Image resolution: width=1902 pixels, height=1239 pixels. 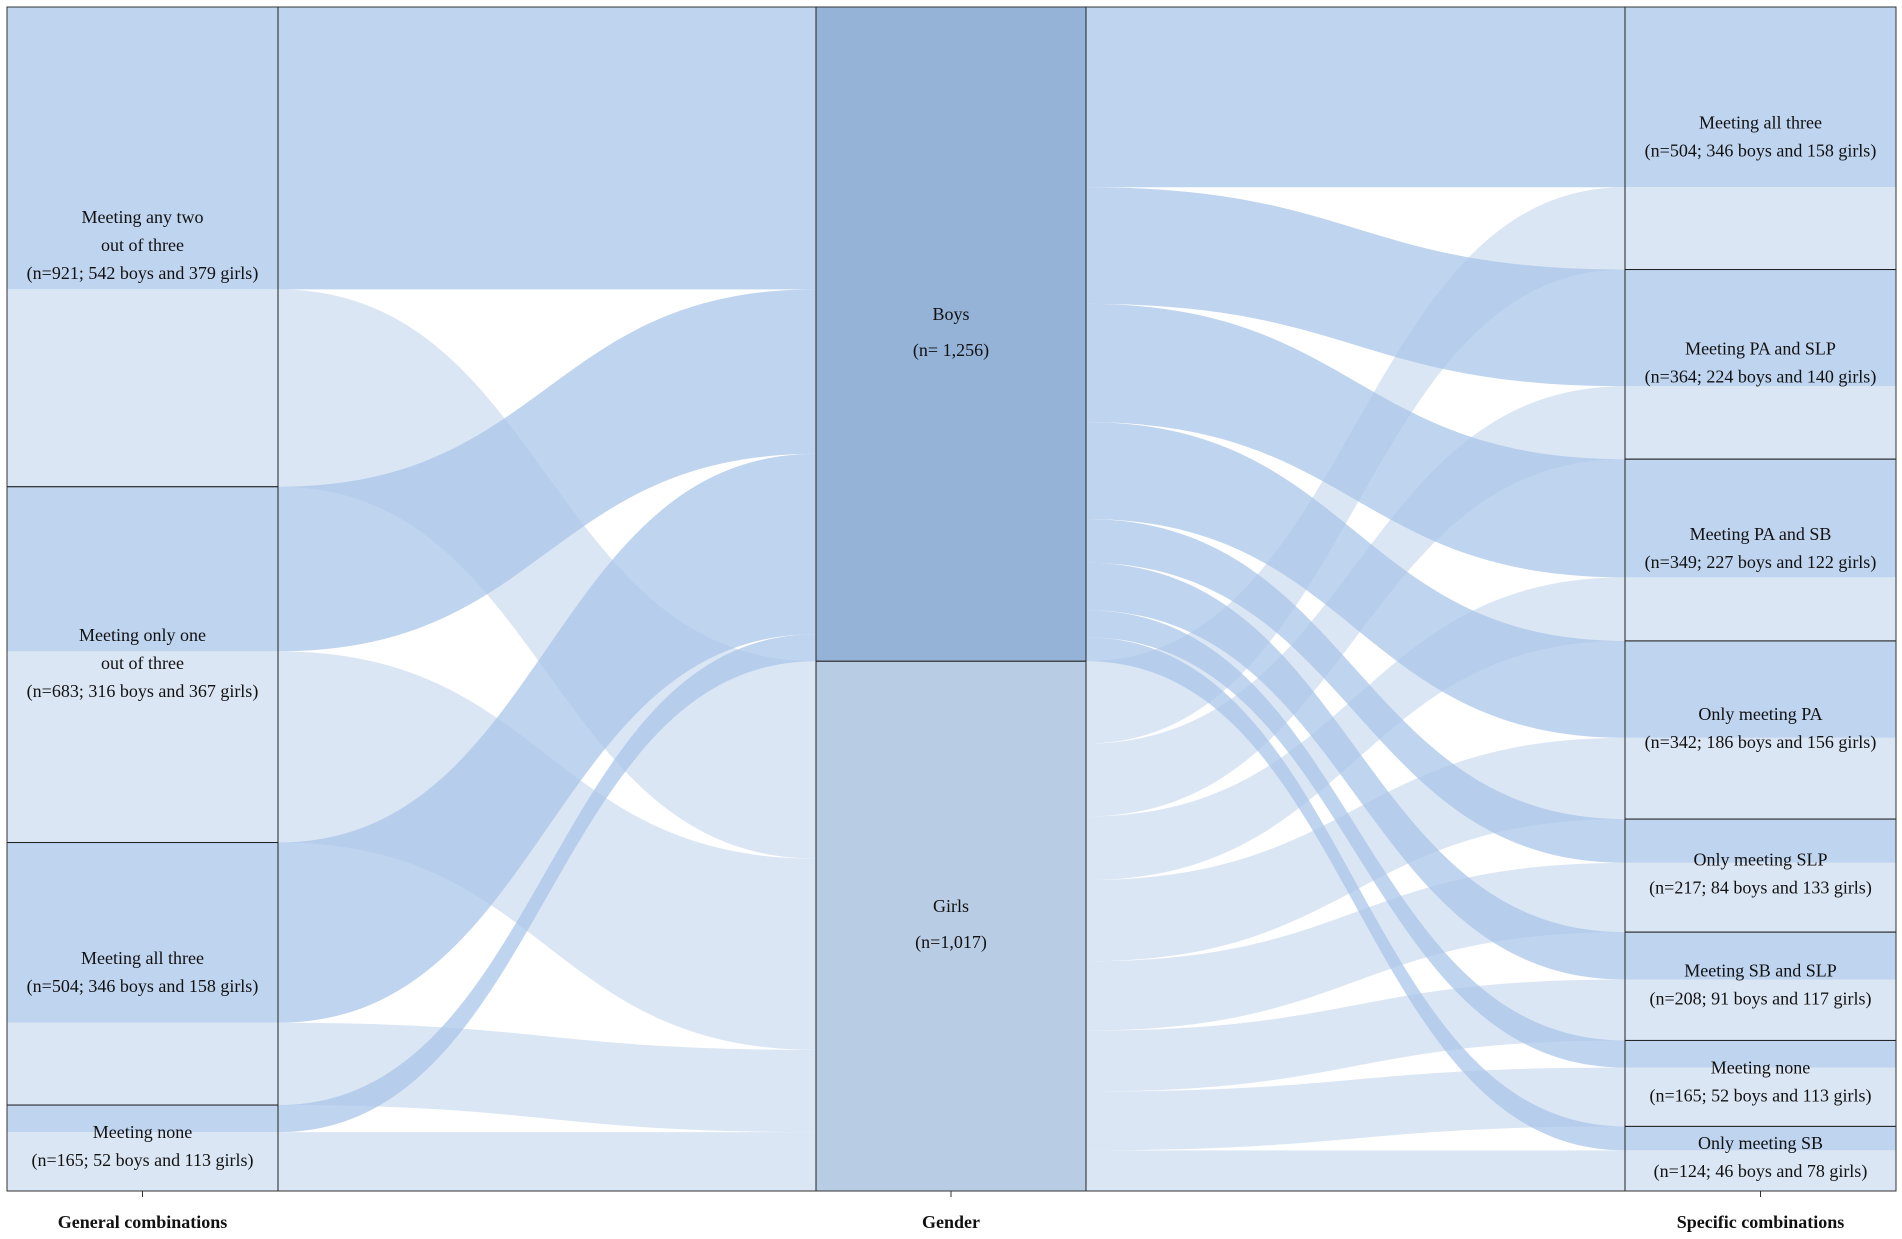 I want to click on x-axis-label: General combinations, so click(x=143, y=1222).